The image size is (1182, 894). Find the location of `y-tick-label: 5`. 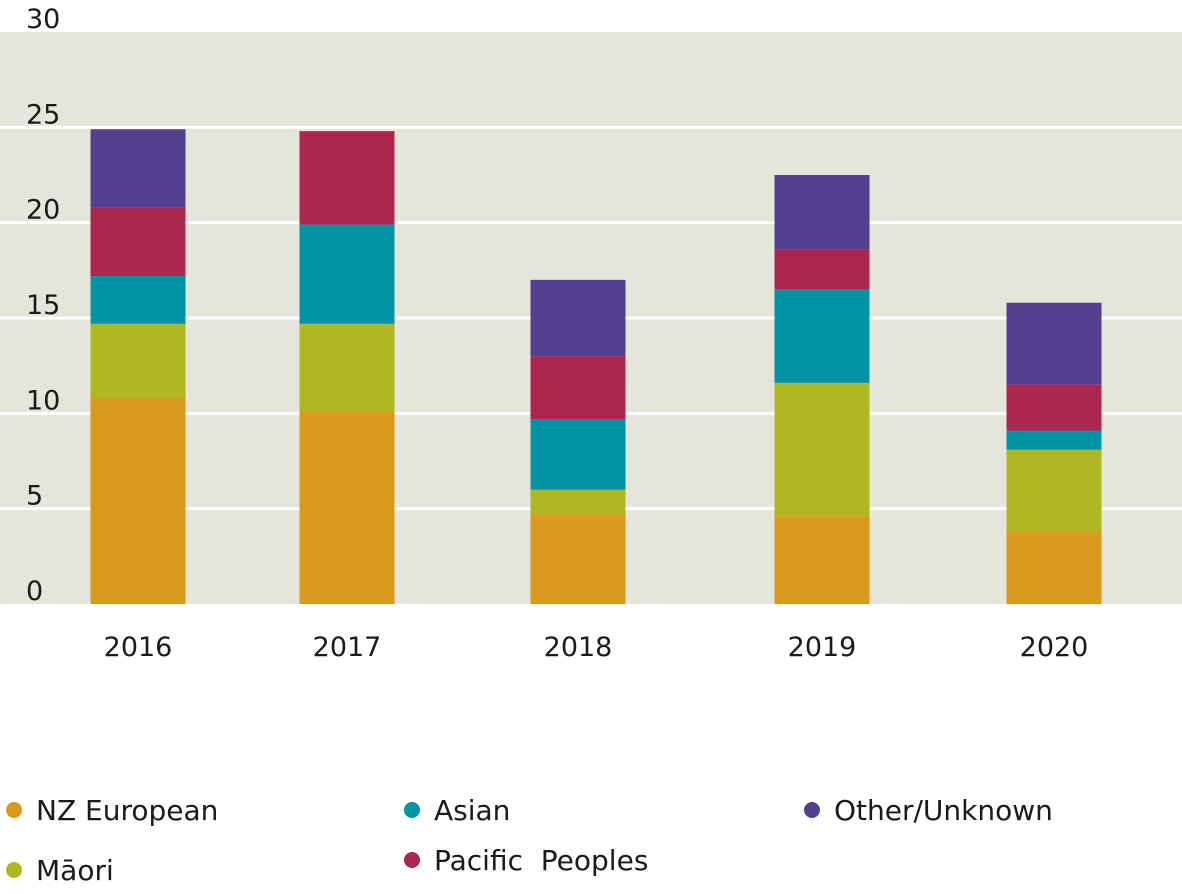

y-tick-label: 5 is located at coordinates (34, 496).